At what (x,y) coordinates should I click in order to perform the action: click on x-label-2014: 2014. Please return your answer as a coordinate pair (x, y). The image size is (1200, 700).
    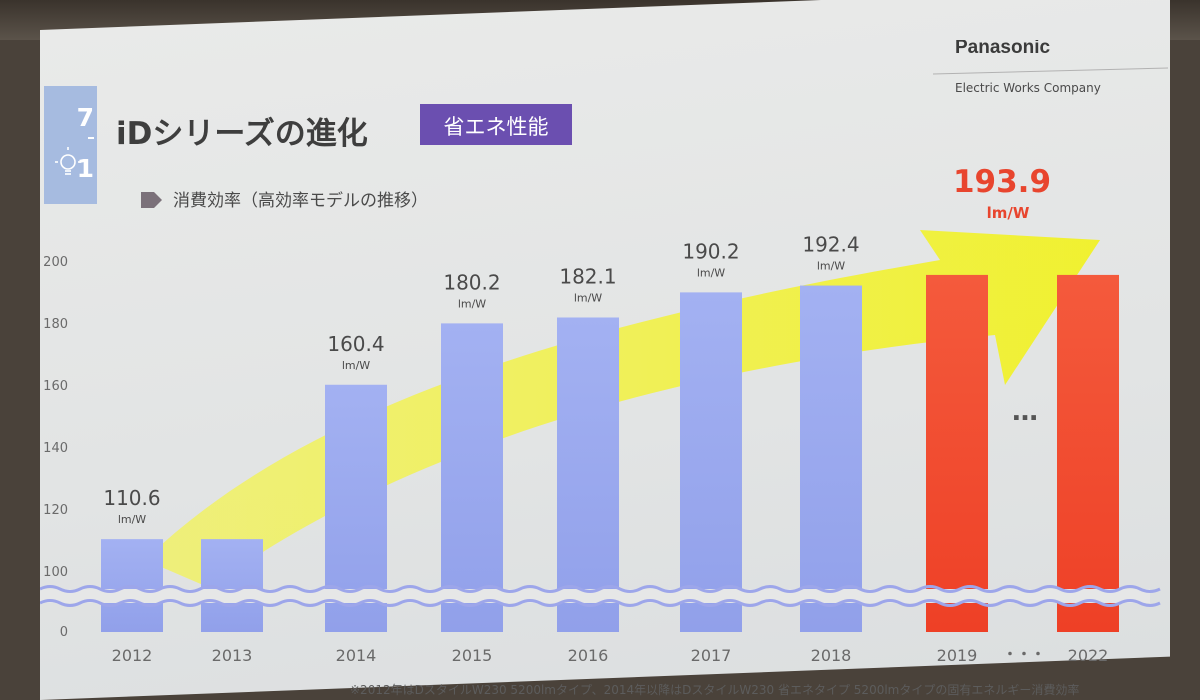
    Looking at the image, I should click on (356, 655).